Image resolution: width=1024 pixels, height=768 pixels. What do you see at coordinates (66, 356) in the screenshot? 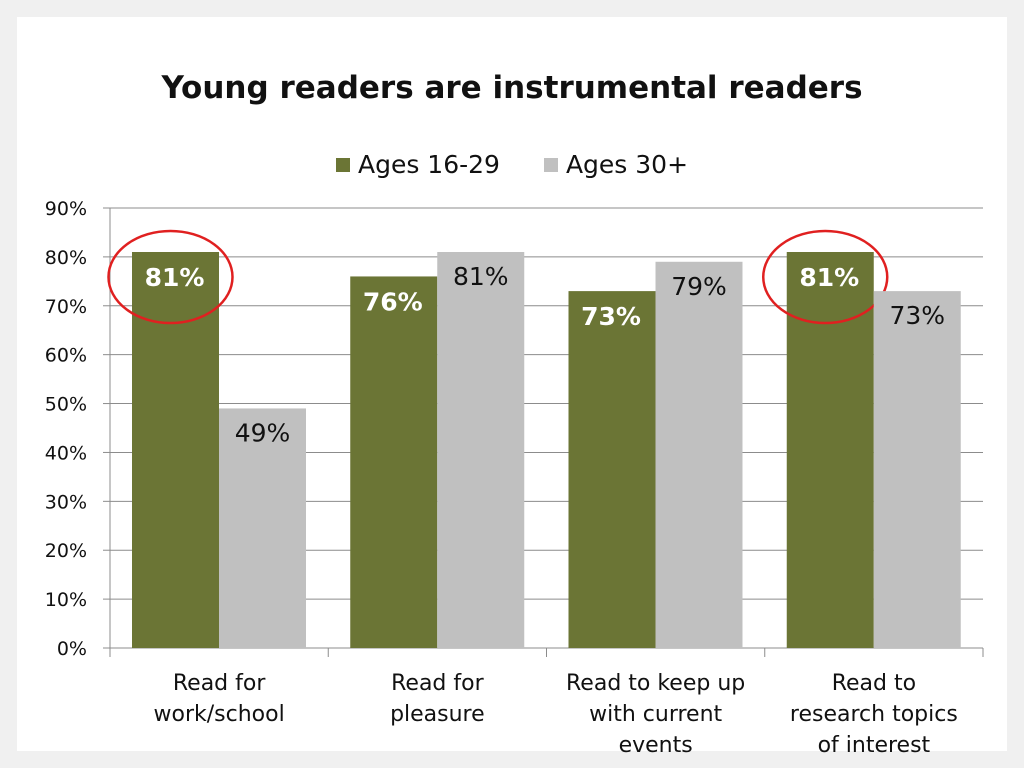
I see `y-tick-label: 60%` at bounding box center [66, 356].